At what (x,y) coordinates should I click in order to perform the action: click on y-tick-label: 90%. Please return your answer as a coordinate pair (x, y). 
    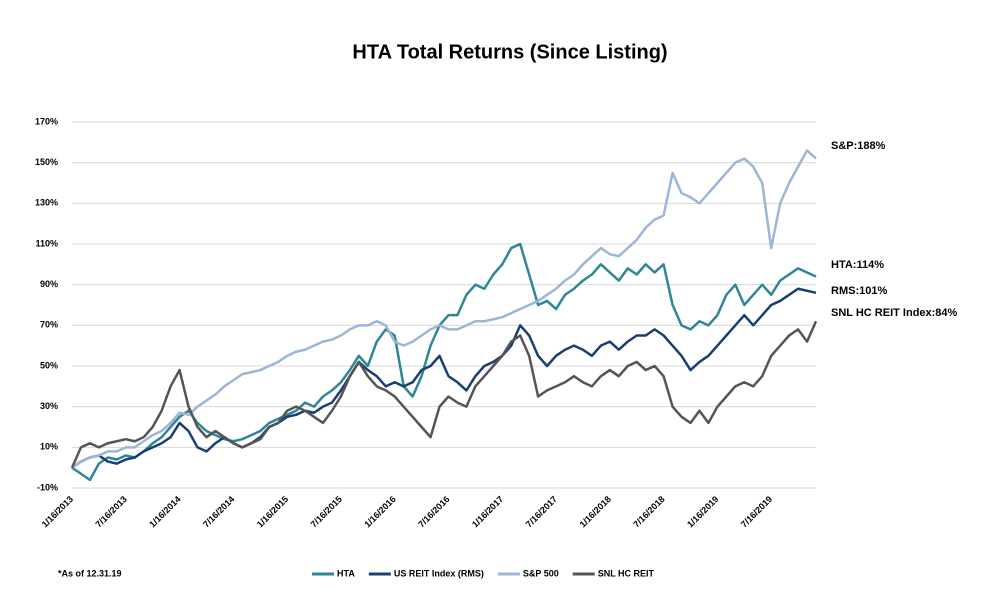
    Looking at the image, I should click on (49, 284).